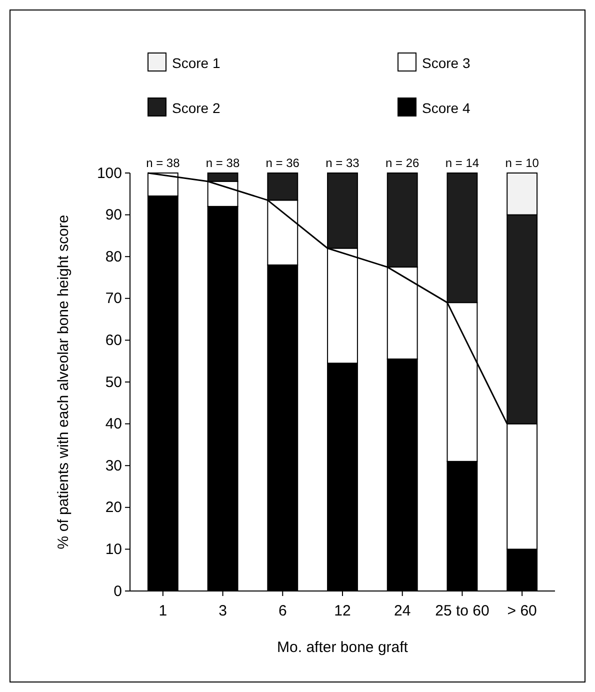 This screenshot has width=595, height=692. Describe the element at coordinates (109, 173) in the screenshot. I see `y-tick-label: 100` at that location.